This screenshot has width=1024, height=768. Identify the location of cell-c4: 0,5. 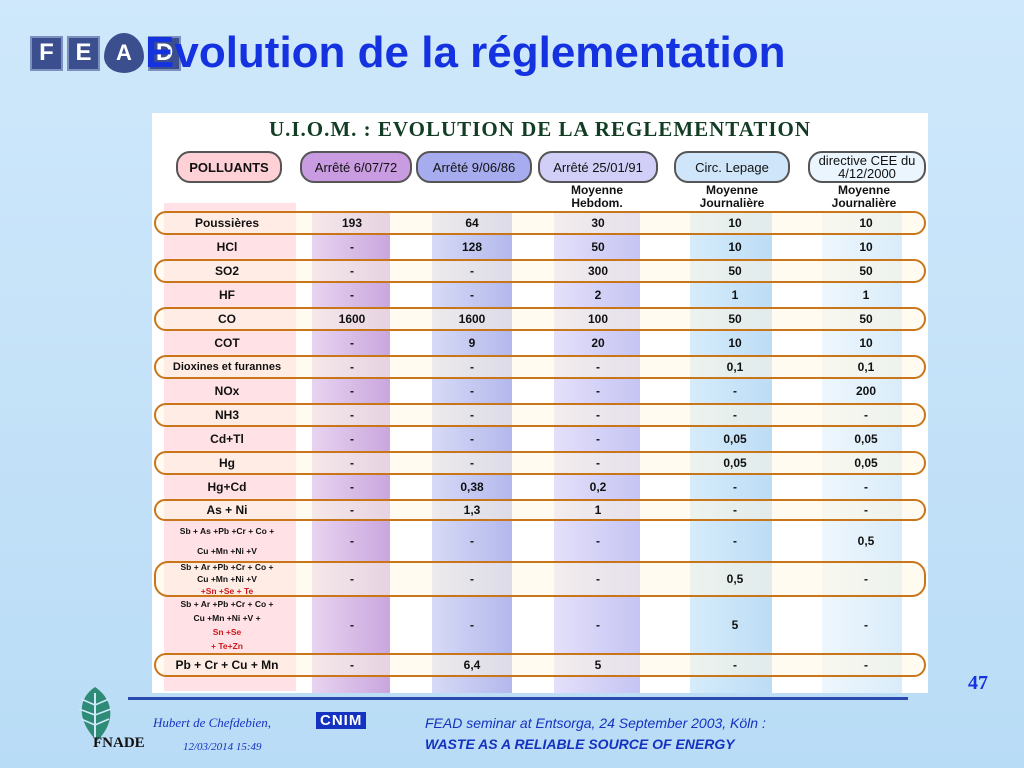
(735, 579).